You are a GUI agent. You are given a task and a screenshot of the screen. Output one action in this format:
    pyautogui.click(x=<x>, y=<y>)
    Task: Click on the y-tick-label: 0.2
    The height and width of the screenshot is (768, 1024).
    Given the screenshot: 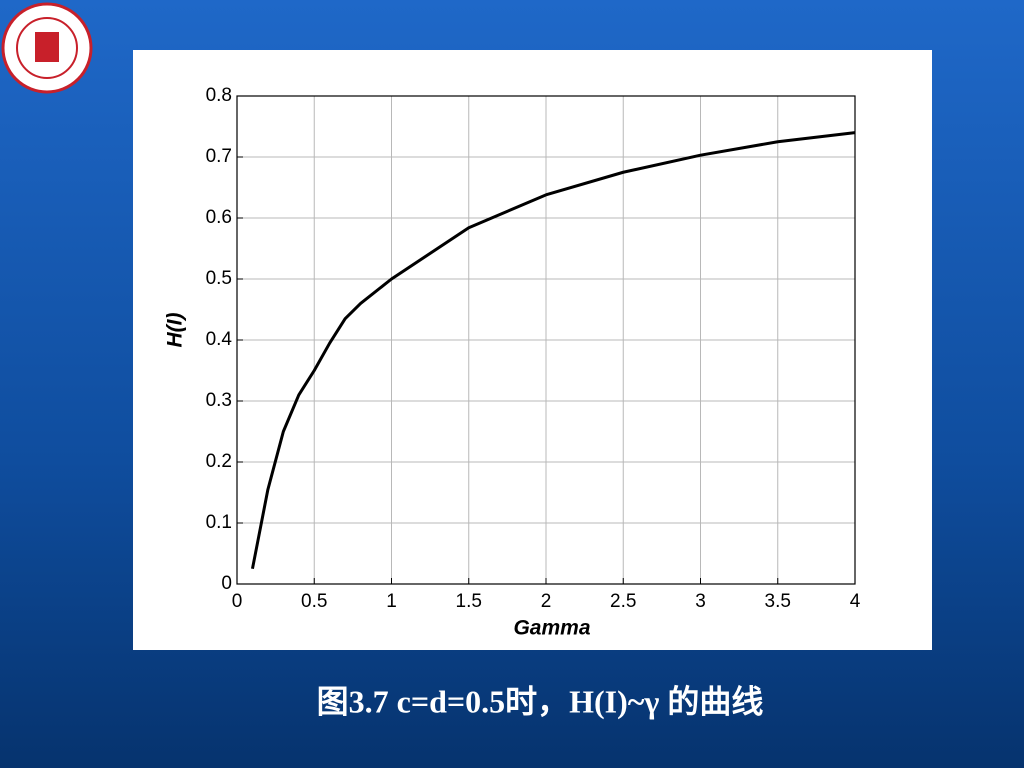 What is the action you would take?
    pyautogui.click(x=219, y=461)
    